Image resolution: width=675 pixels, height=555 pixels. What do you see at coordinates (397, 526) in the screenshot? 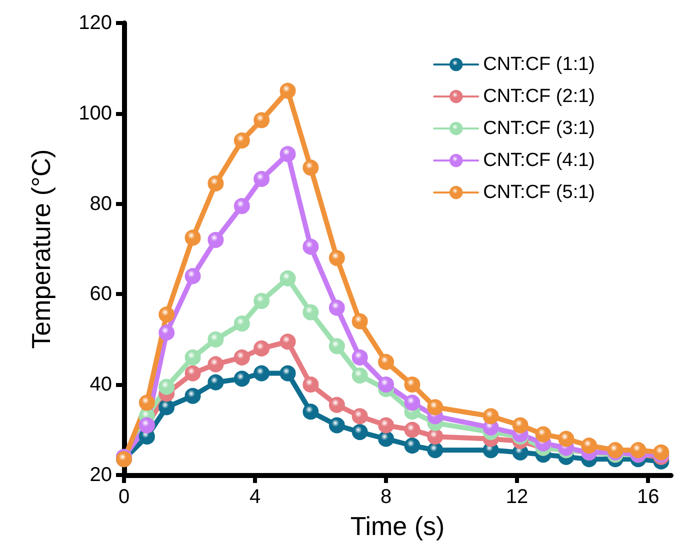
I see `x-axis-title: Time (s)` at bounding box center [397, 526].